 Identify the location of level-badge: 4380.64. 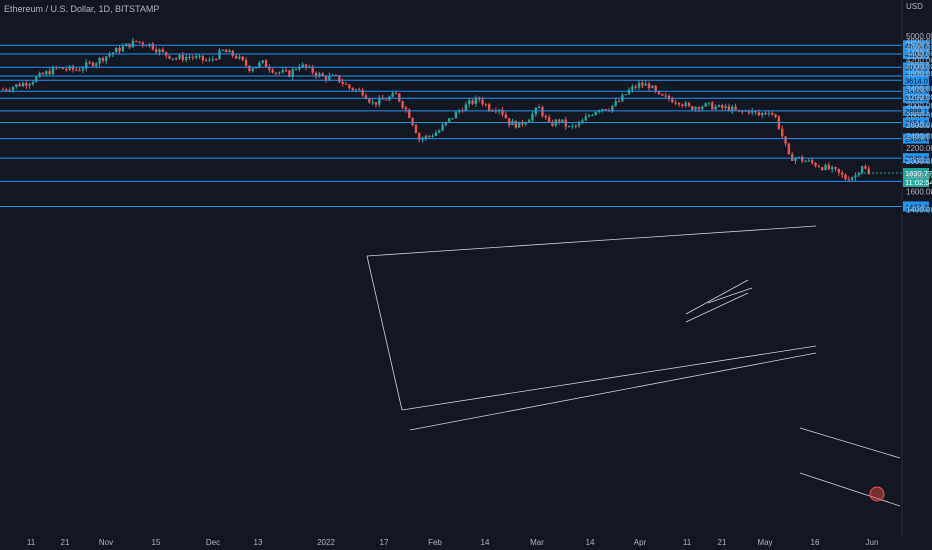
(917, 54).